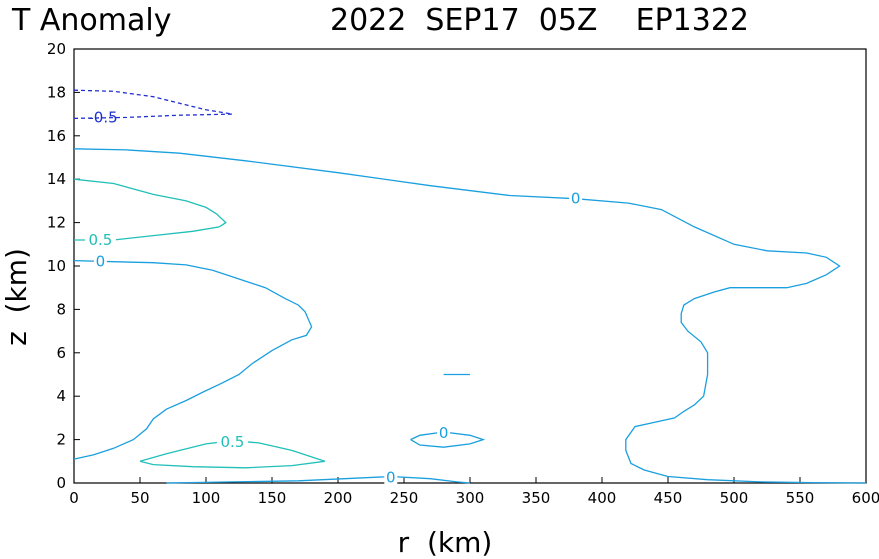 Image resolution: width=879 pixels, height=559 pixels. Describe the element at coordinates (865, 498) in the screenshot. I see `x-tick-label: 600` at that location.